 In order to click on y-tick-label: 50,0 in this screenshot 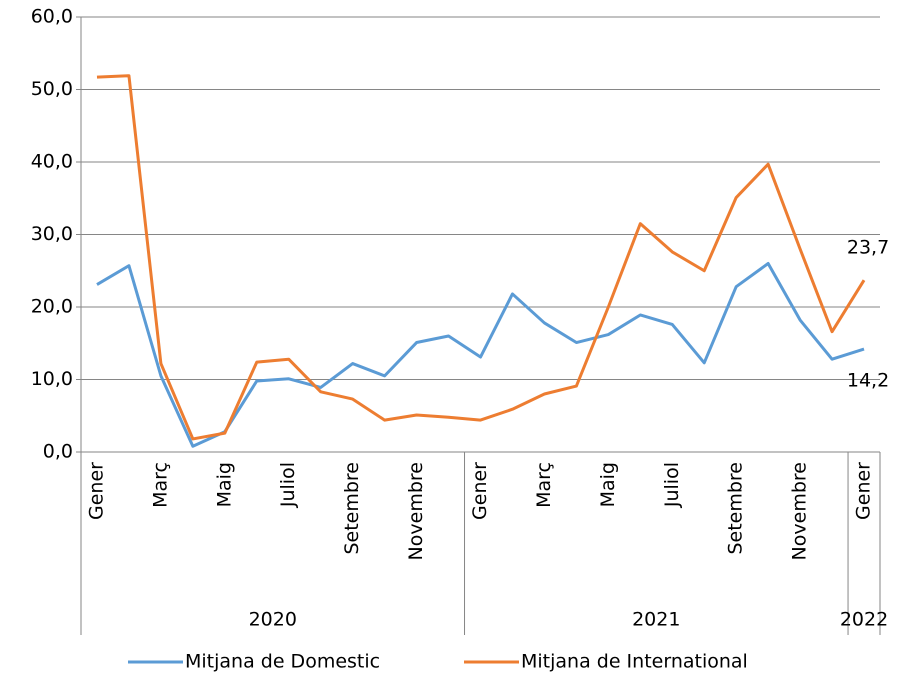, I will do `click(52, 89)`.